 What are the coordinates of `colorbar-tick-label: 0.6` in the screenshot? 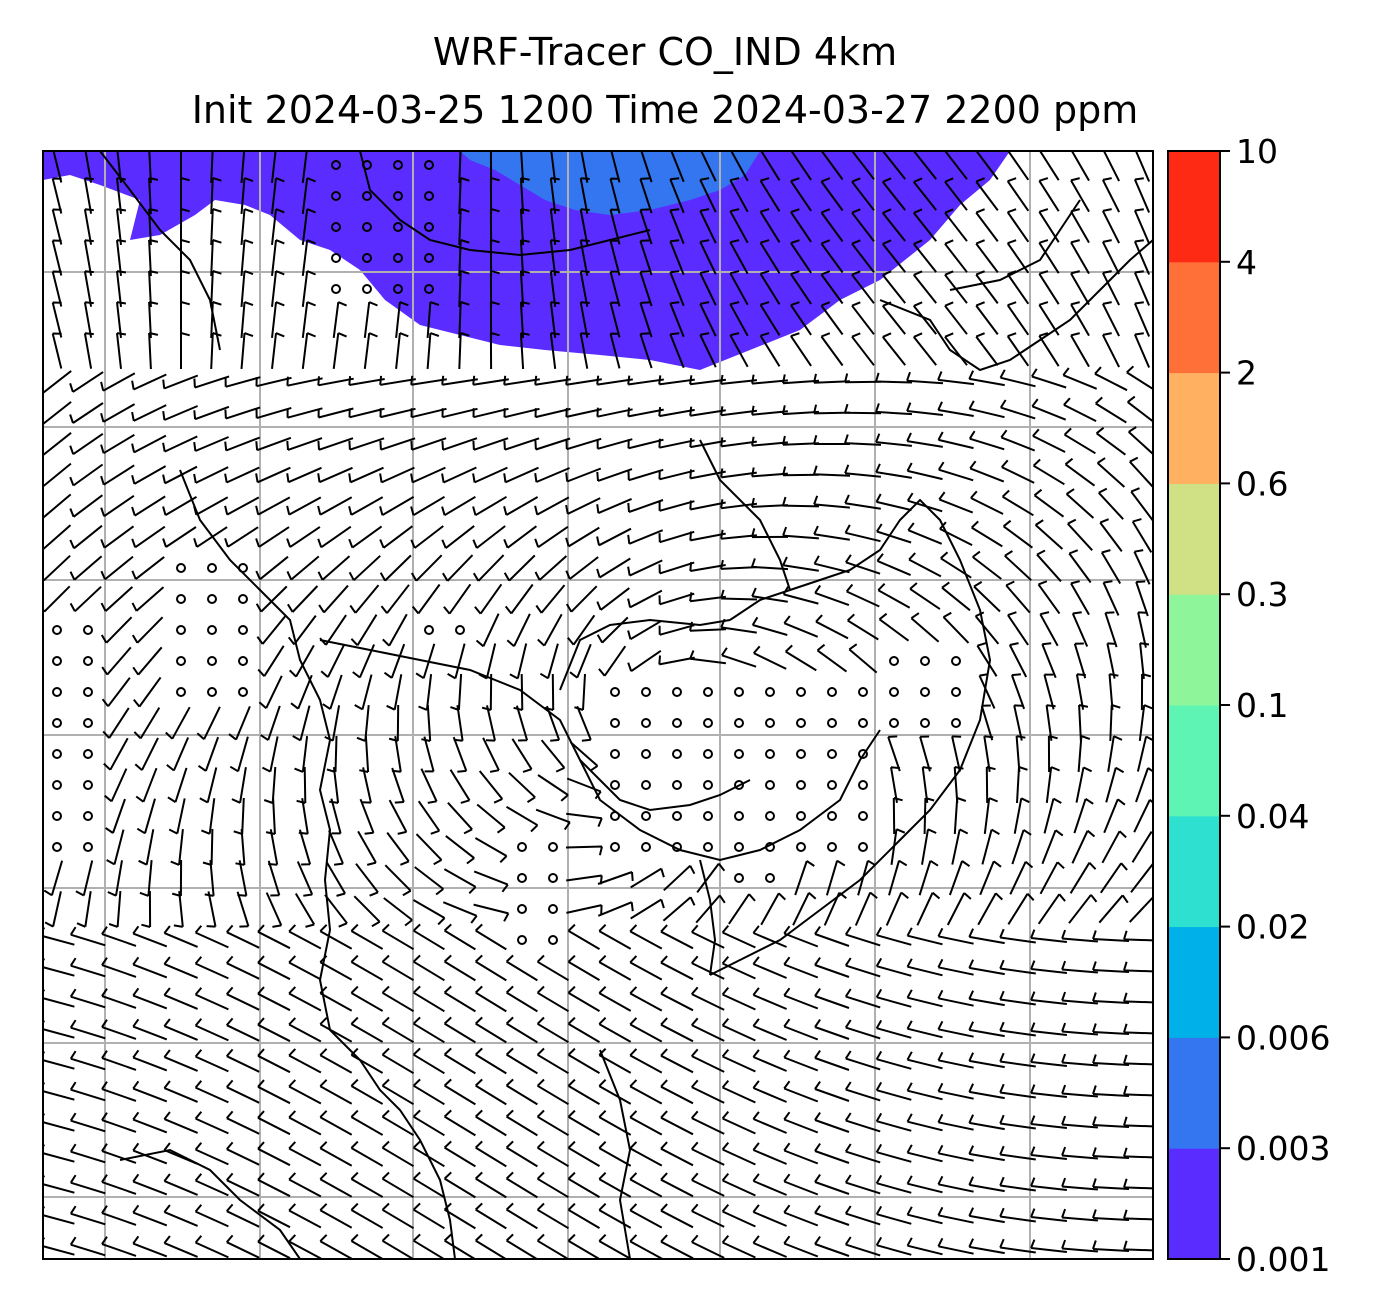 It's located at (1262, 483).